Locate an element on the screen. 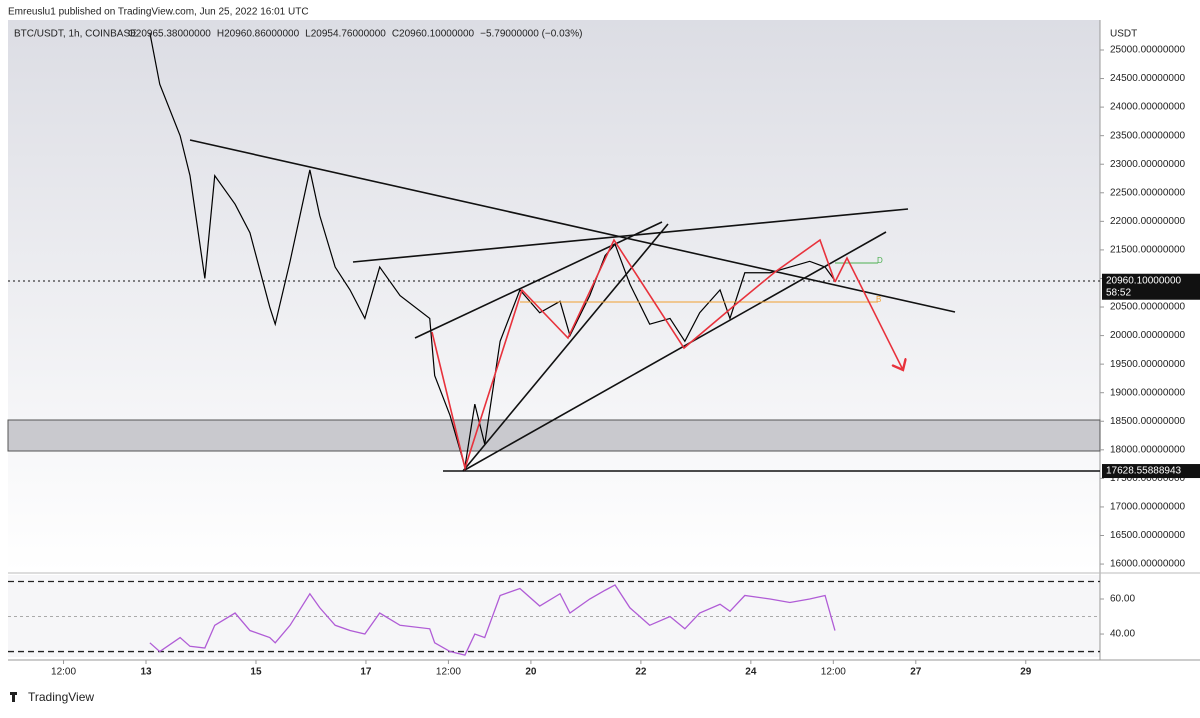 The width and height of the screenshot is (1200, 718). y-tick-label: 24500.00000000 is located at coordinates (1148, 78).